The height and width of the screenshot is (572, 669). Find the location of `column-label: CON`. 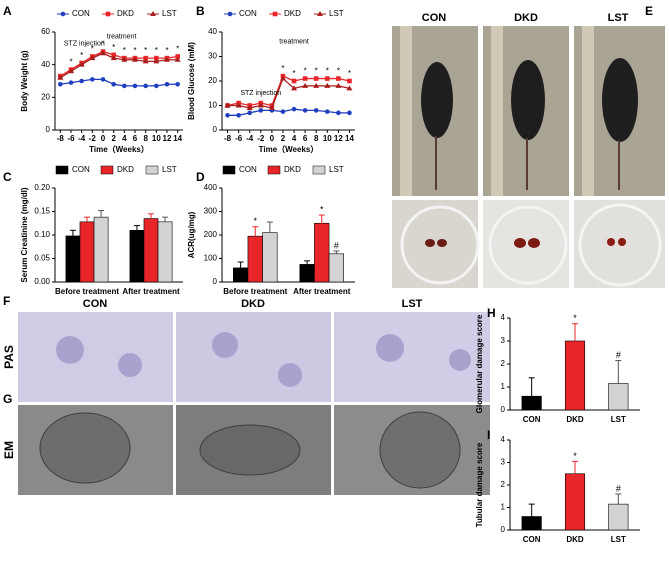

column-label: CON is located at coordinates (95, 304).